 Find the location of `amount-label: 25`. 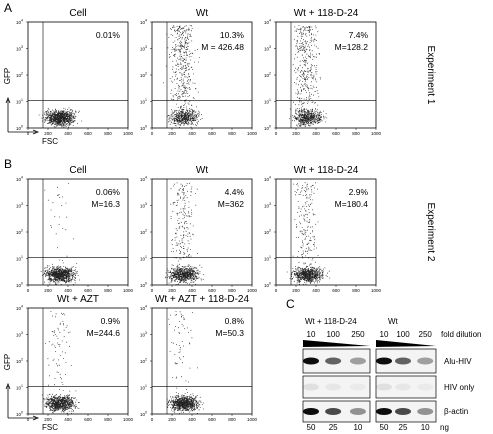

amount-label: 25 is located at coordinates (333, 427).